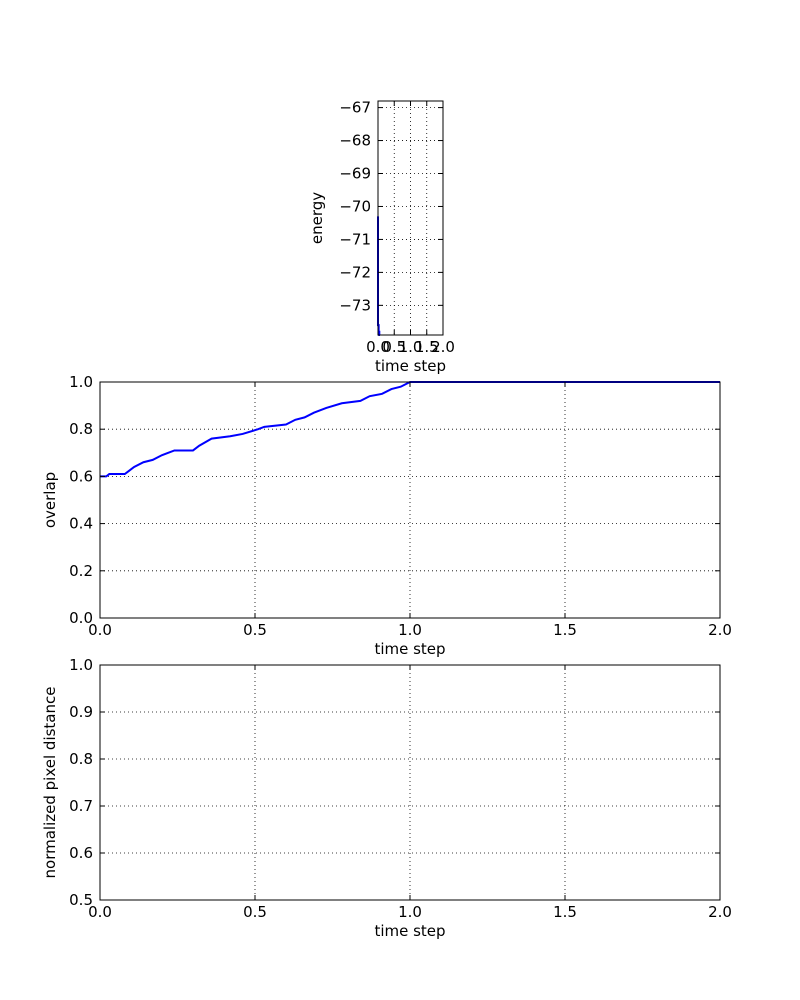  What do you see at coordinates (81, 524) in the screenshot?
I see `overlap-ytick-label: 0.4` at bounding box center [81, 524].